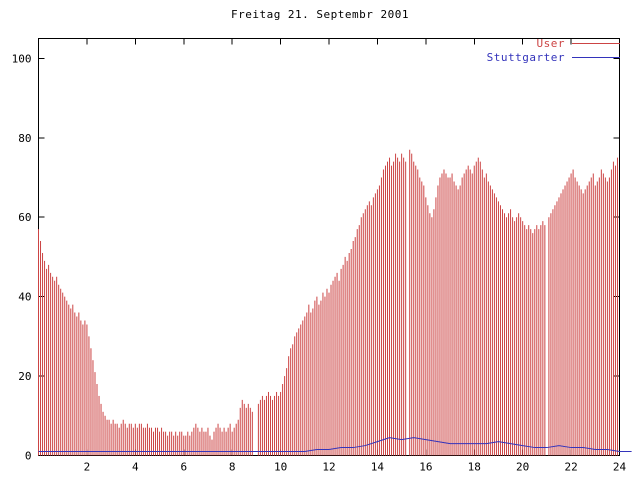 The height and width of the screenshot is (480, 640). I want to click on svg-text: 4, so click(135, 467).